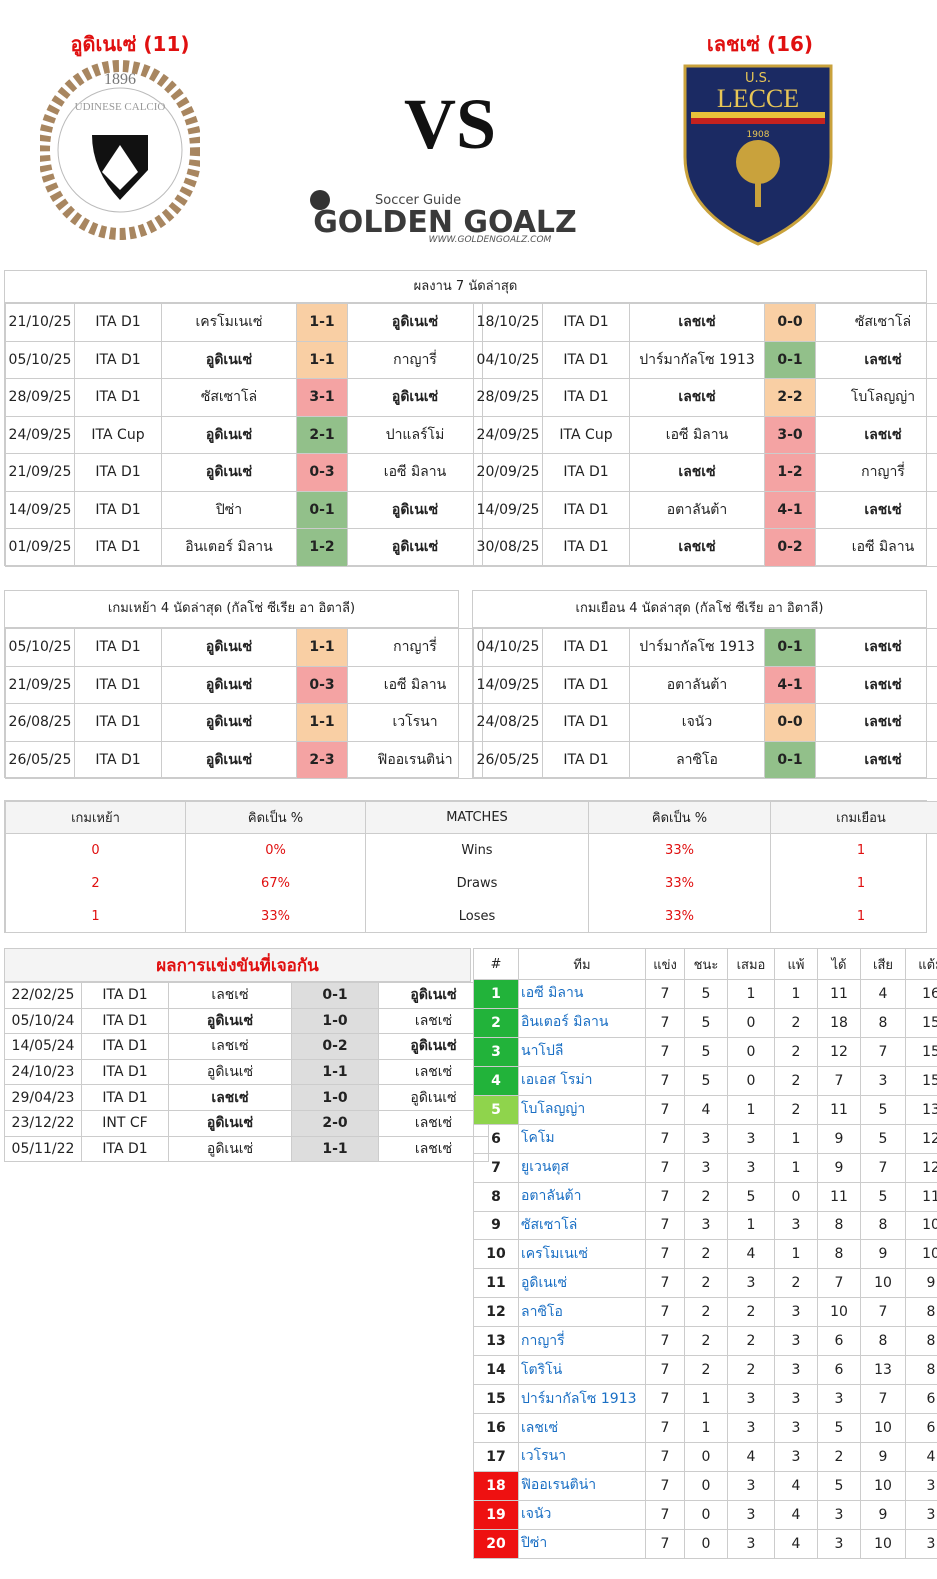 This screenshot has height=1579, width=937. Describe the element at coordinates (496, 1080) in the screenshot. I see `rank: 4` at that location.